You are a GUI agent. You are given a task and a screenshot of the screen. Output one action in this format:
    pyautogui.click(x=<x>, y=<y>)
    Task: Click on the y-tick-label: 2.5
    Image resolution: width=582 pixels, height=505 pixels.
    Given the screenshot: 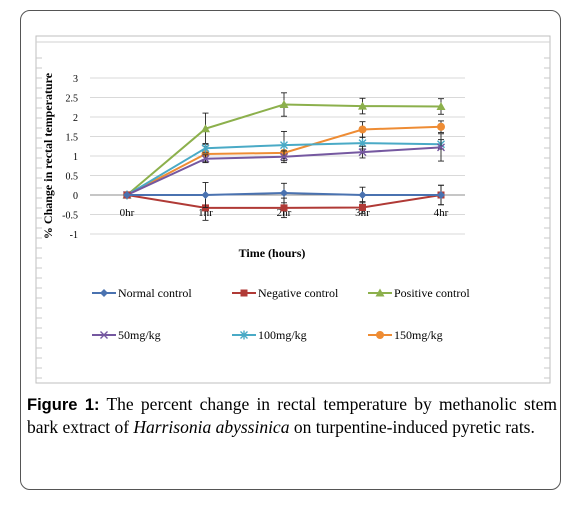 What is the action you would take?
    pyautogui.click(x=72, y=99)
    